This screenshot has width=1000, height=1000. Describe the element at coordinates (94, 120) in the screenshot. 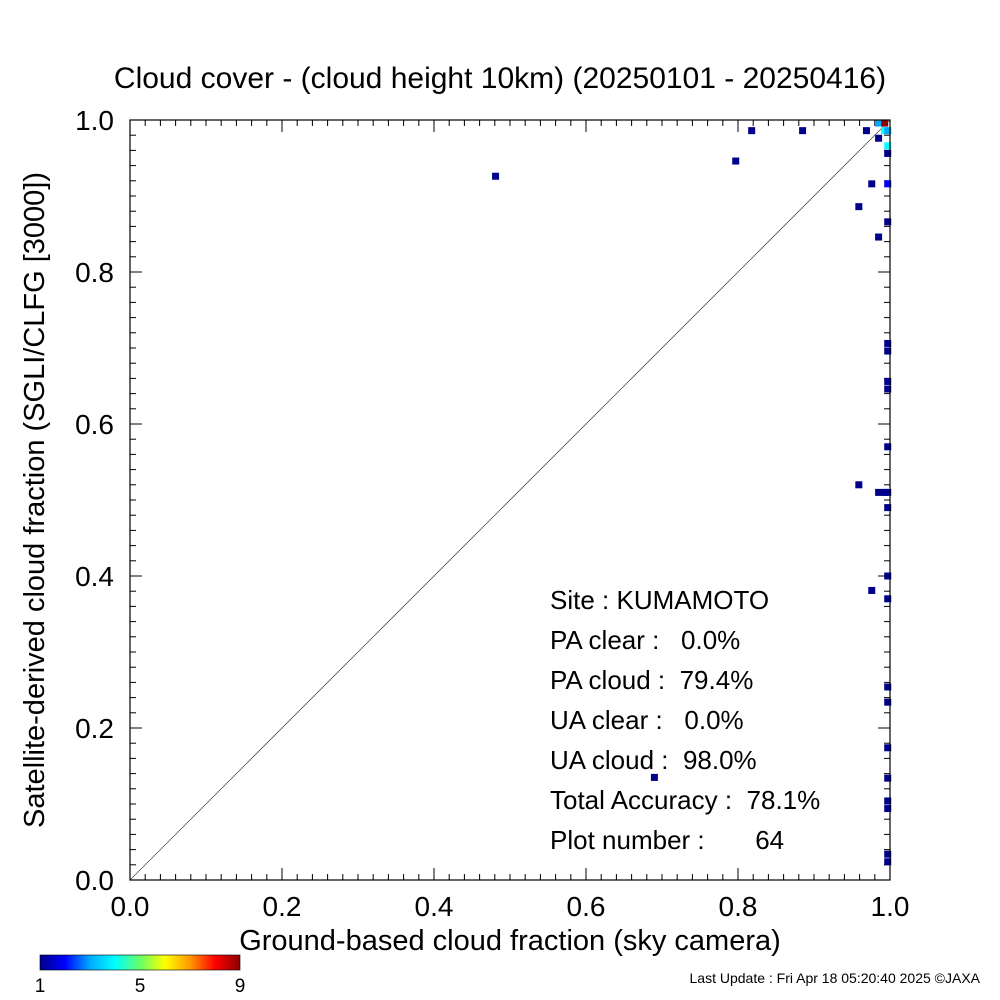

I see `y-tick-label: 1.0` at that location.